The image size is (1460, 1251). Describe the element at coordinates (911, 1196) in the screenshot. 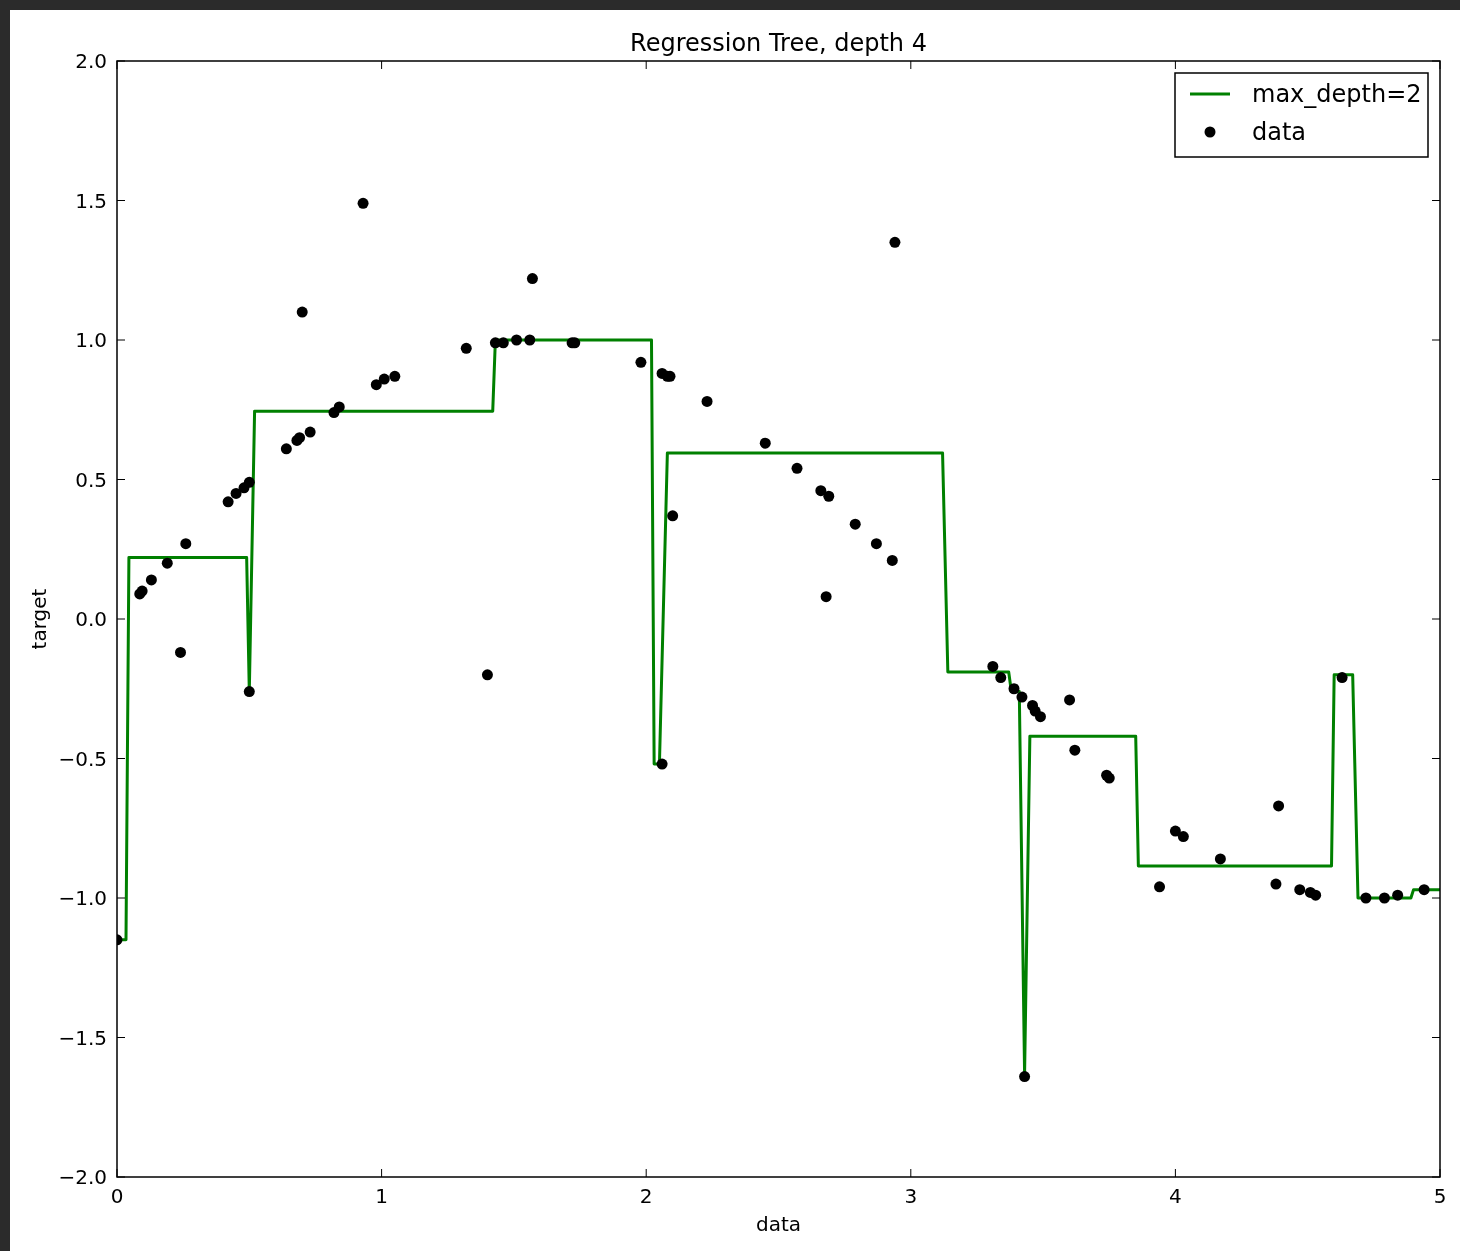

I see `x-tick-label: 3` at that location.